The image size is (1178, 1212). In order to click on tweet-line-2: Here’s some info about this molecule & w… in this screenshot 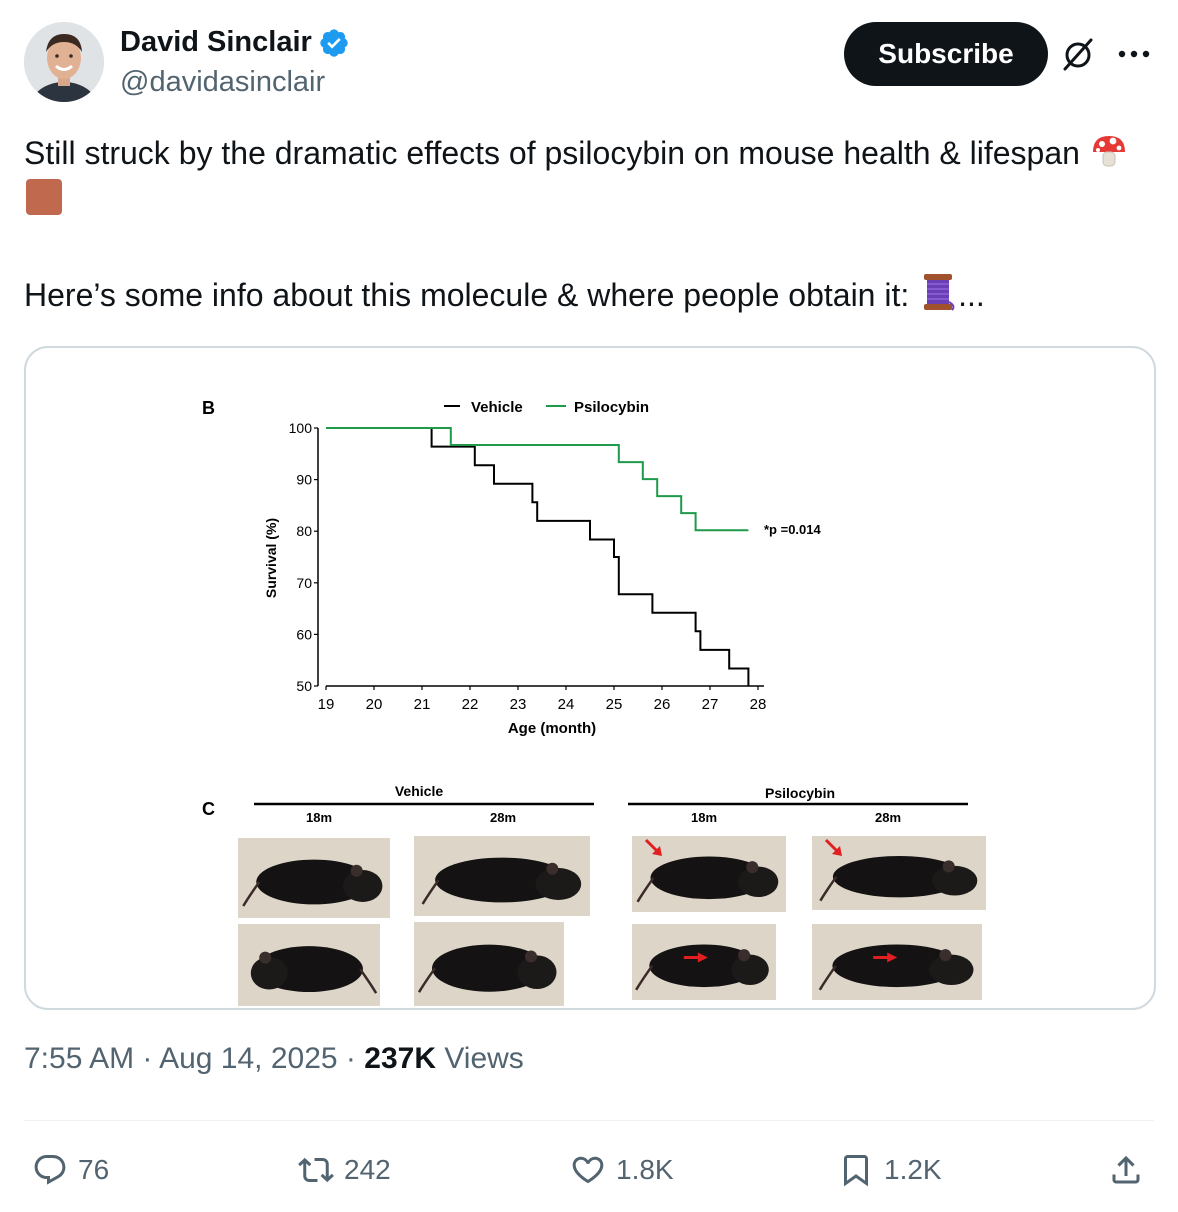, I will do `click(467, 295)`.